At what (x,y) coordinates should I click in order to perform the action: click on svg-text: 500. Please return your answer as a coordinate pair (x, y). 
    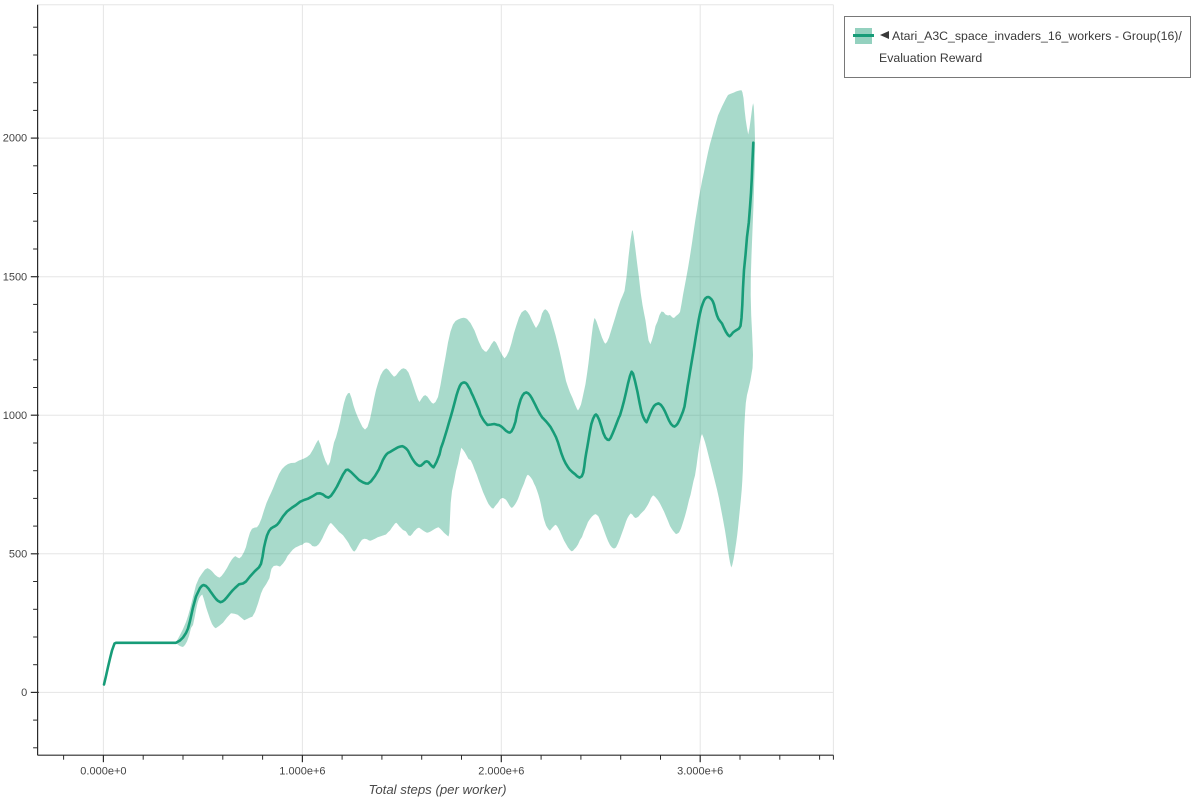
    Looking at the image, I should click on (18, 554).